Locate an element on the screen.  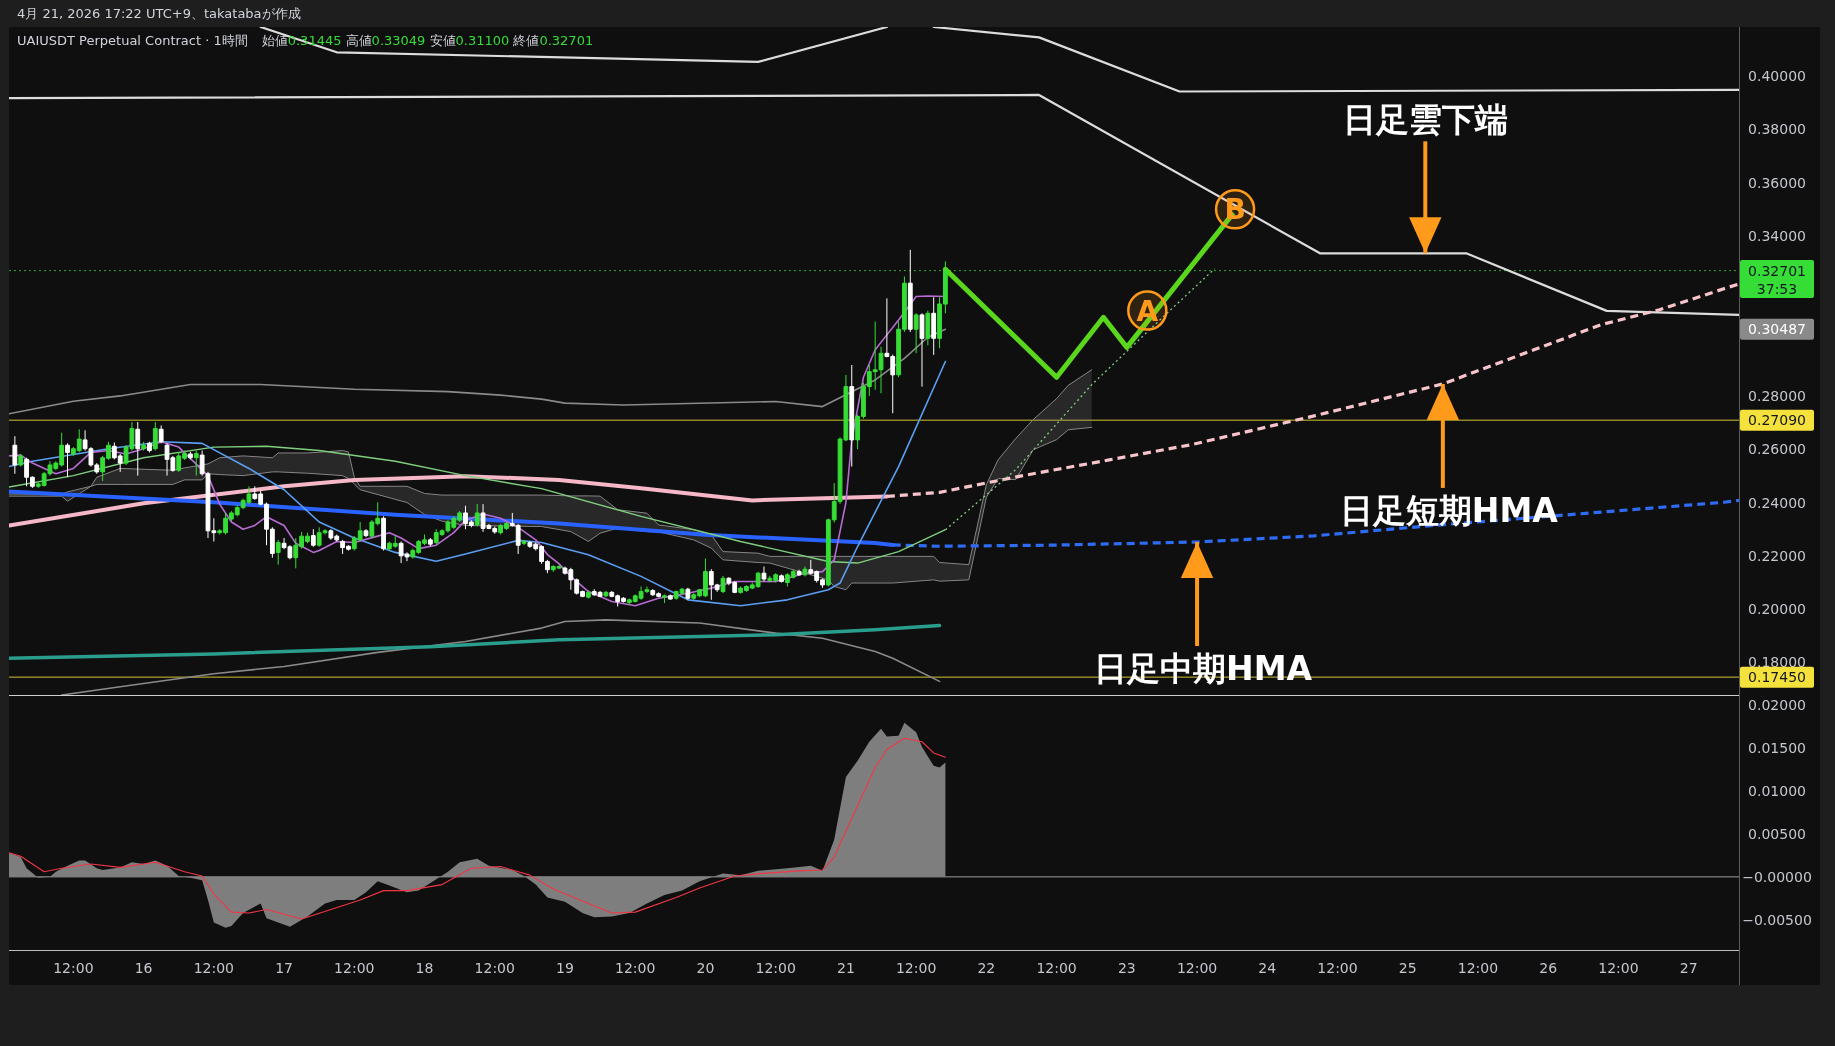
text: 4月 21, 2026 17:22 UTC+9、takatabaが作成 is located at coordinates (159, 13).